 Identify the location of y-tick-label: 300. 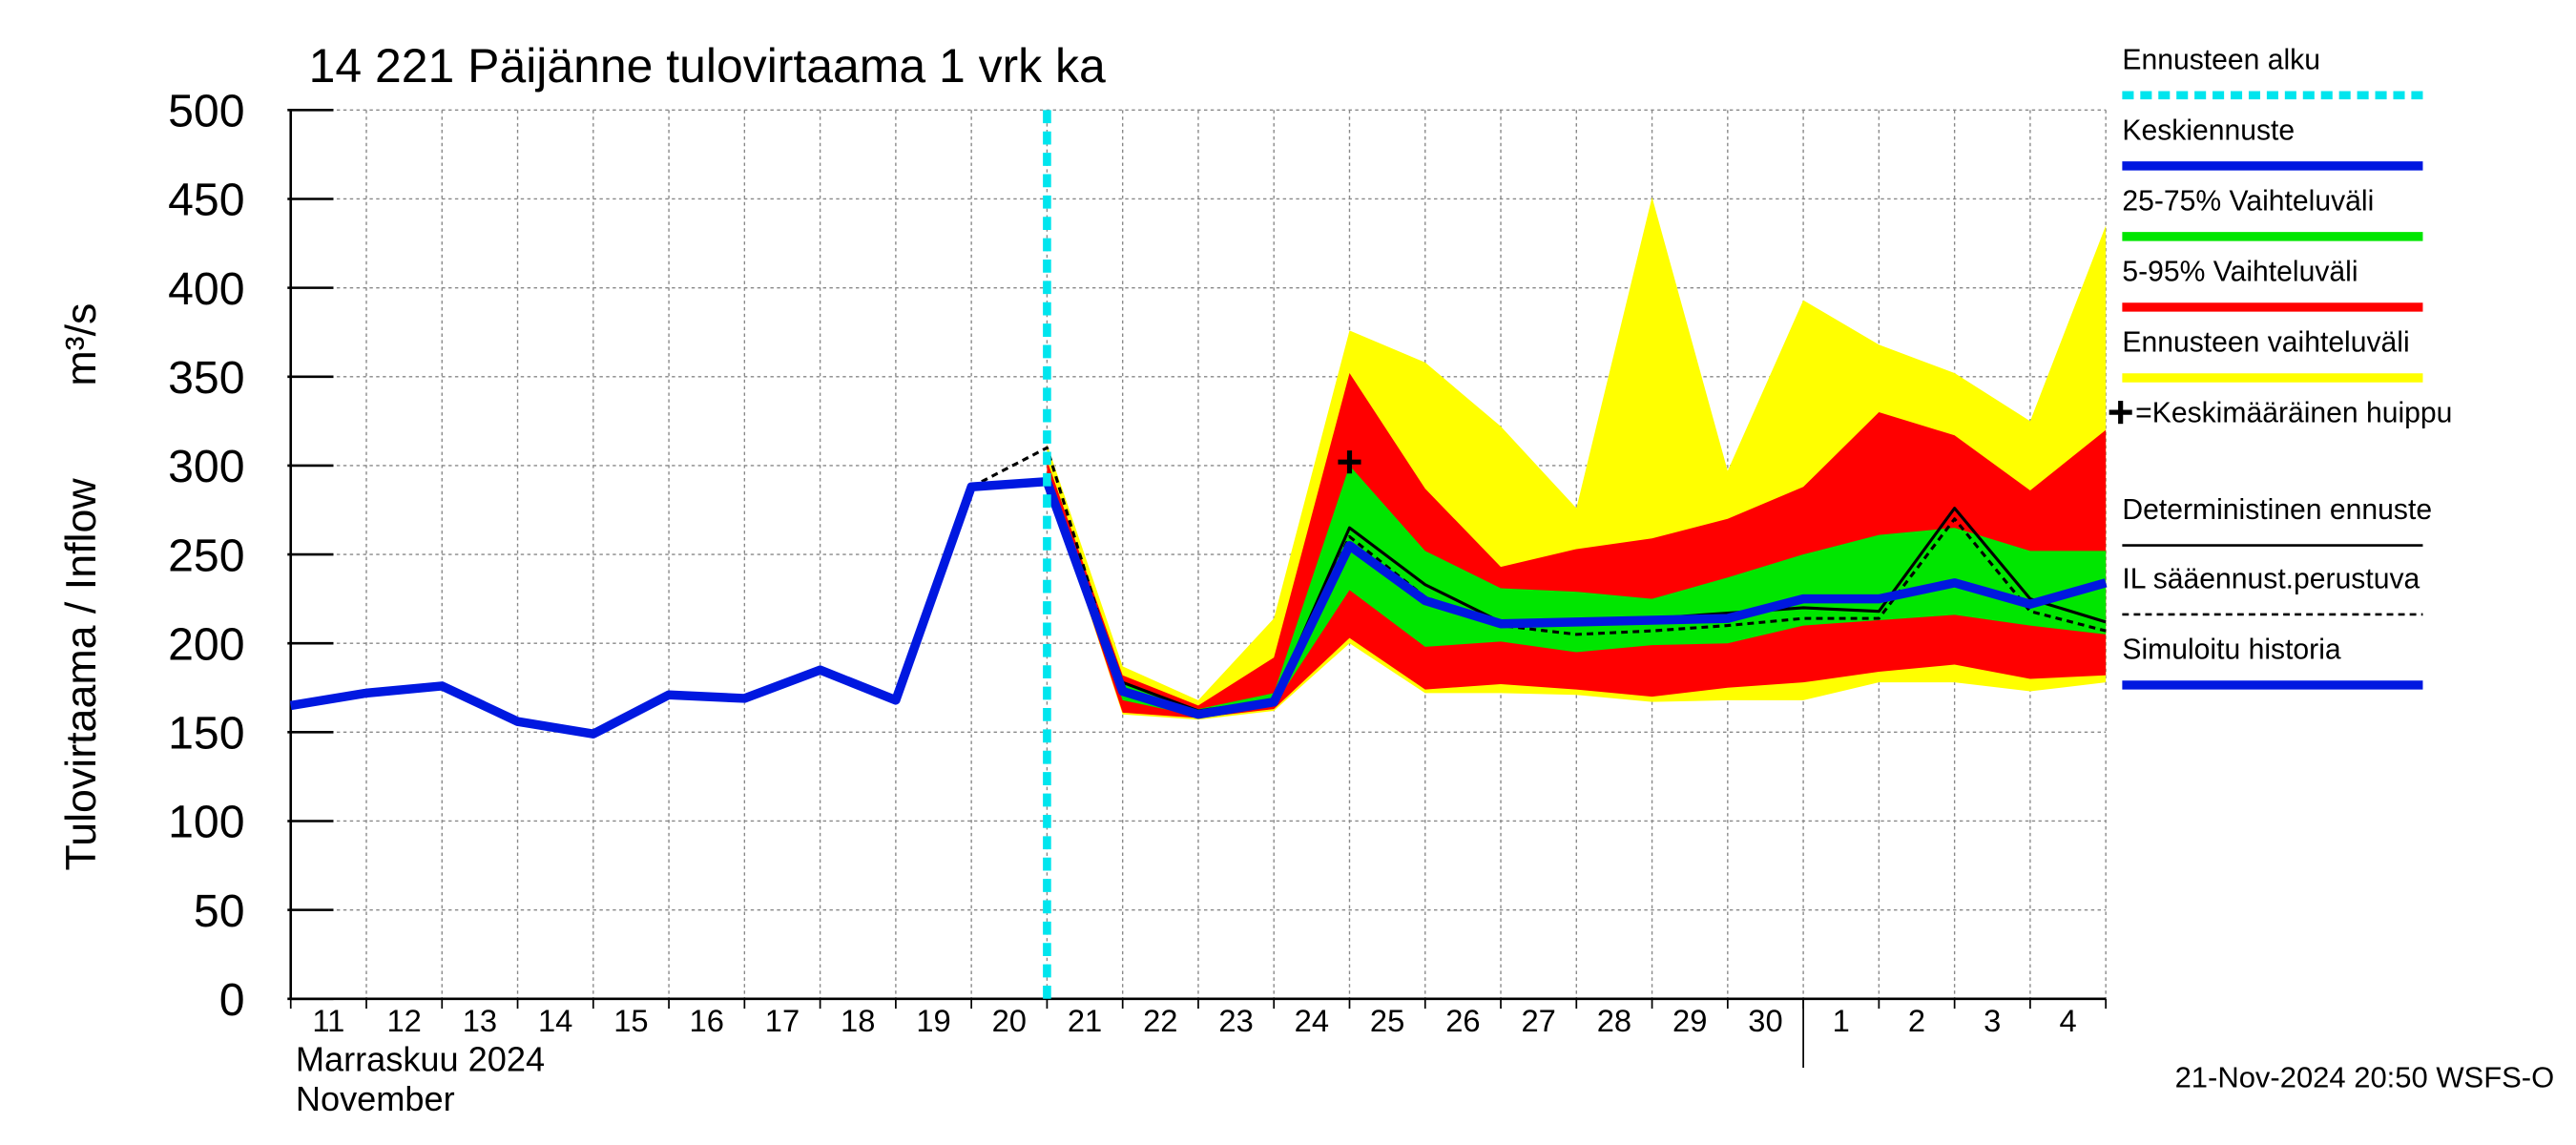
(206, 467).